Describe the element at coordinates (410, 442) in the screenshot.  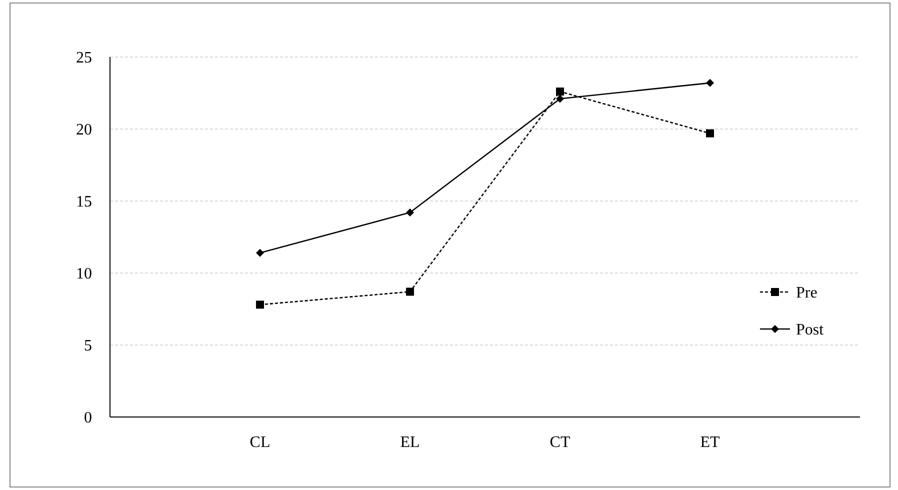
I see `x-tick-label: EL` at that location.